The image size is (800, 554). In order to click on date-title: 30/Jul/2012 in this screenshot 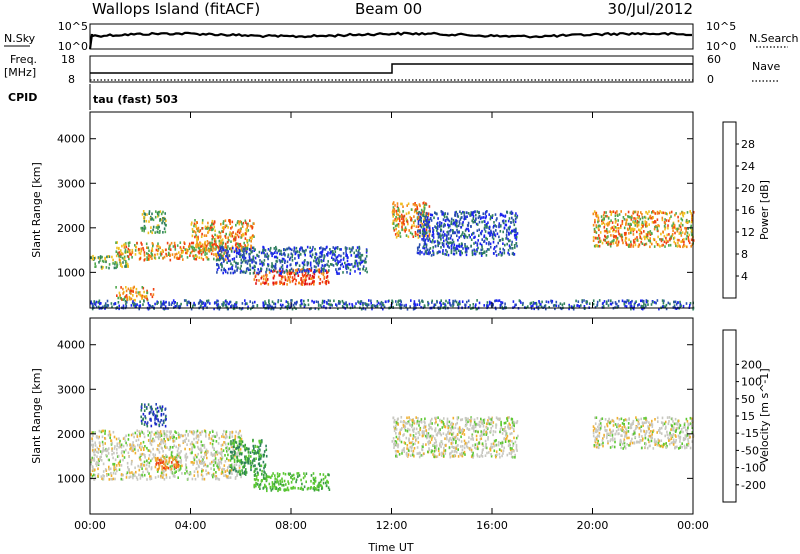, I will do `click(650, 9)`.